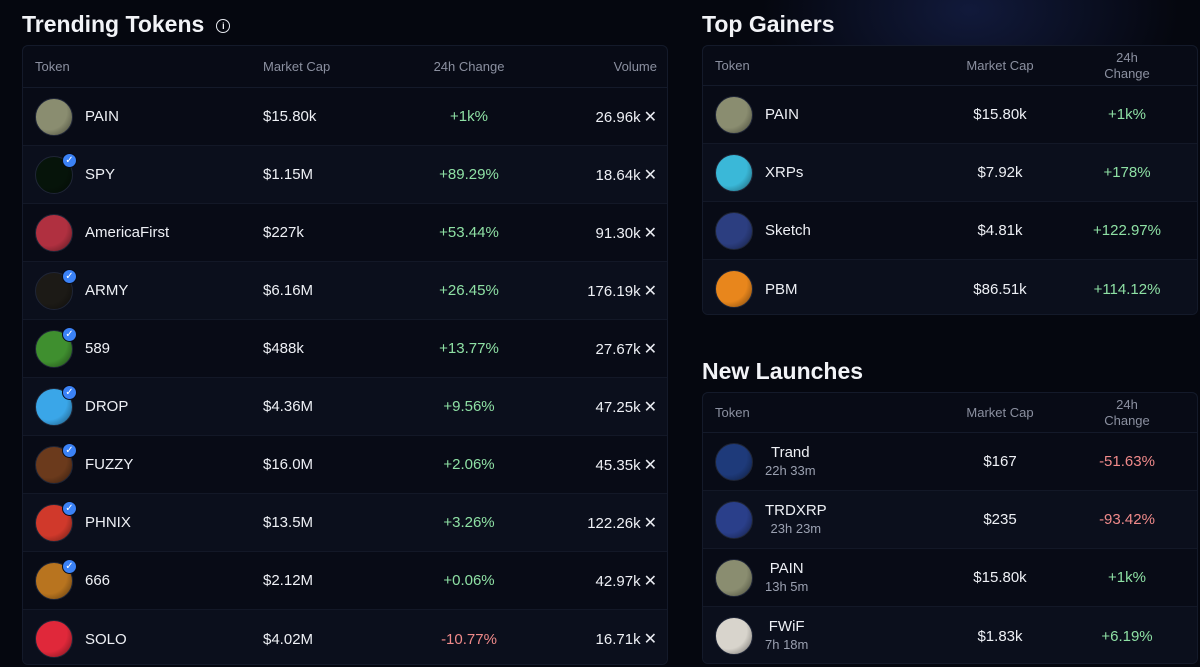 The height and width of the screenshot is (667, 1200). Describe the element at coordinates (618, 117) in the screenshot. I see `volume-value: 26.96k` at that location.